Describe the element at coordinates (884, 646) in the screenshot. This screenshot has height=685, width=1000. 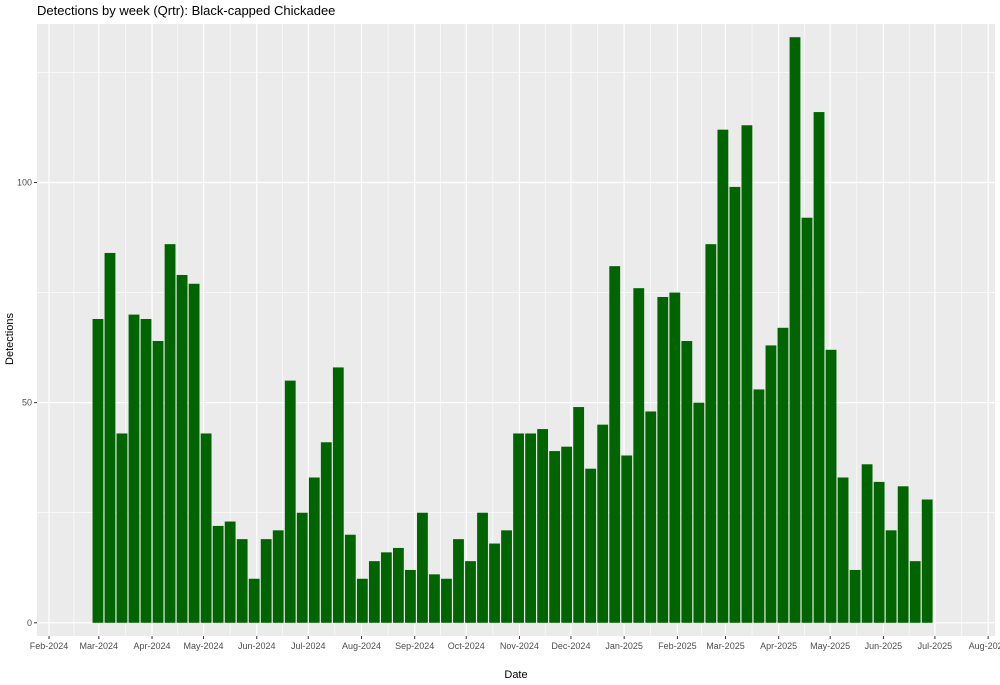
I see `x-tick-label: Jun-2025` at that location.